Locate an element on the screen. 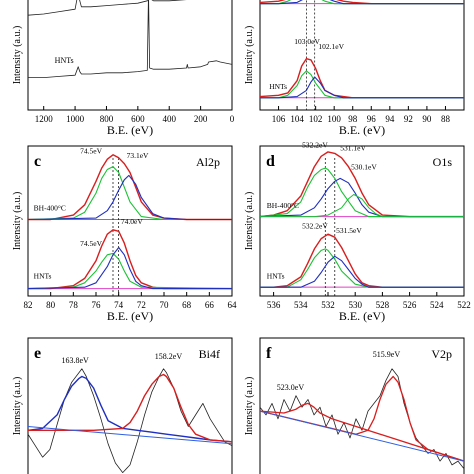 The width and height of the screenshot is (474, 474). x-tick-label: 76 is located at coordinates (97, 305).